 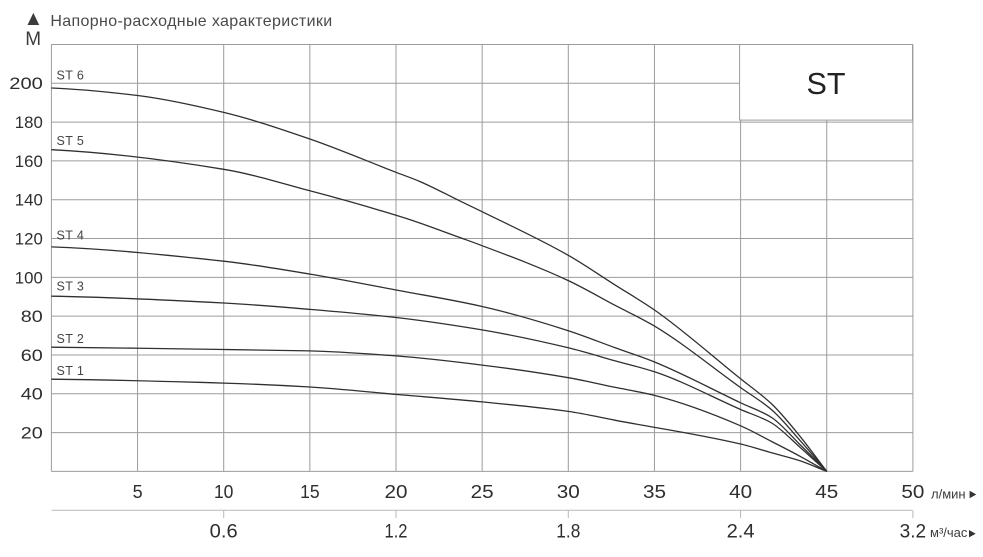 What do you see at coordinates (32, 356) in the screenshot?
I see `svg-text: 60` at bounding box center [32, 356].